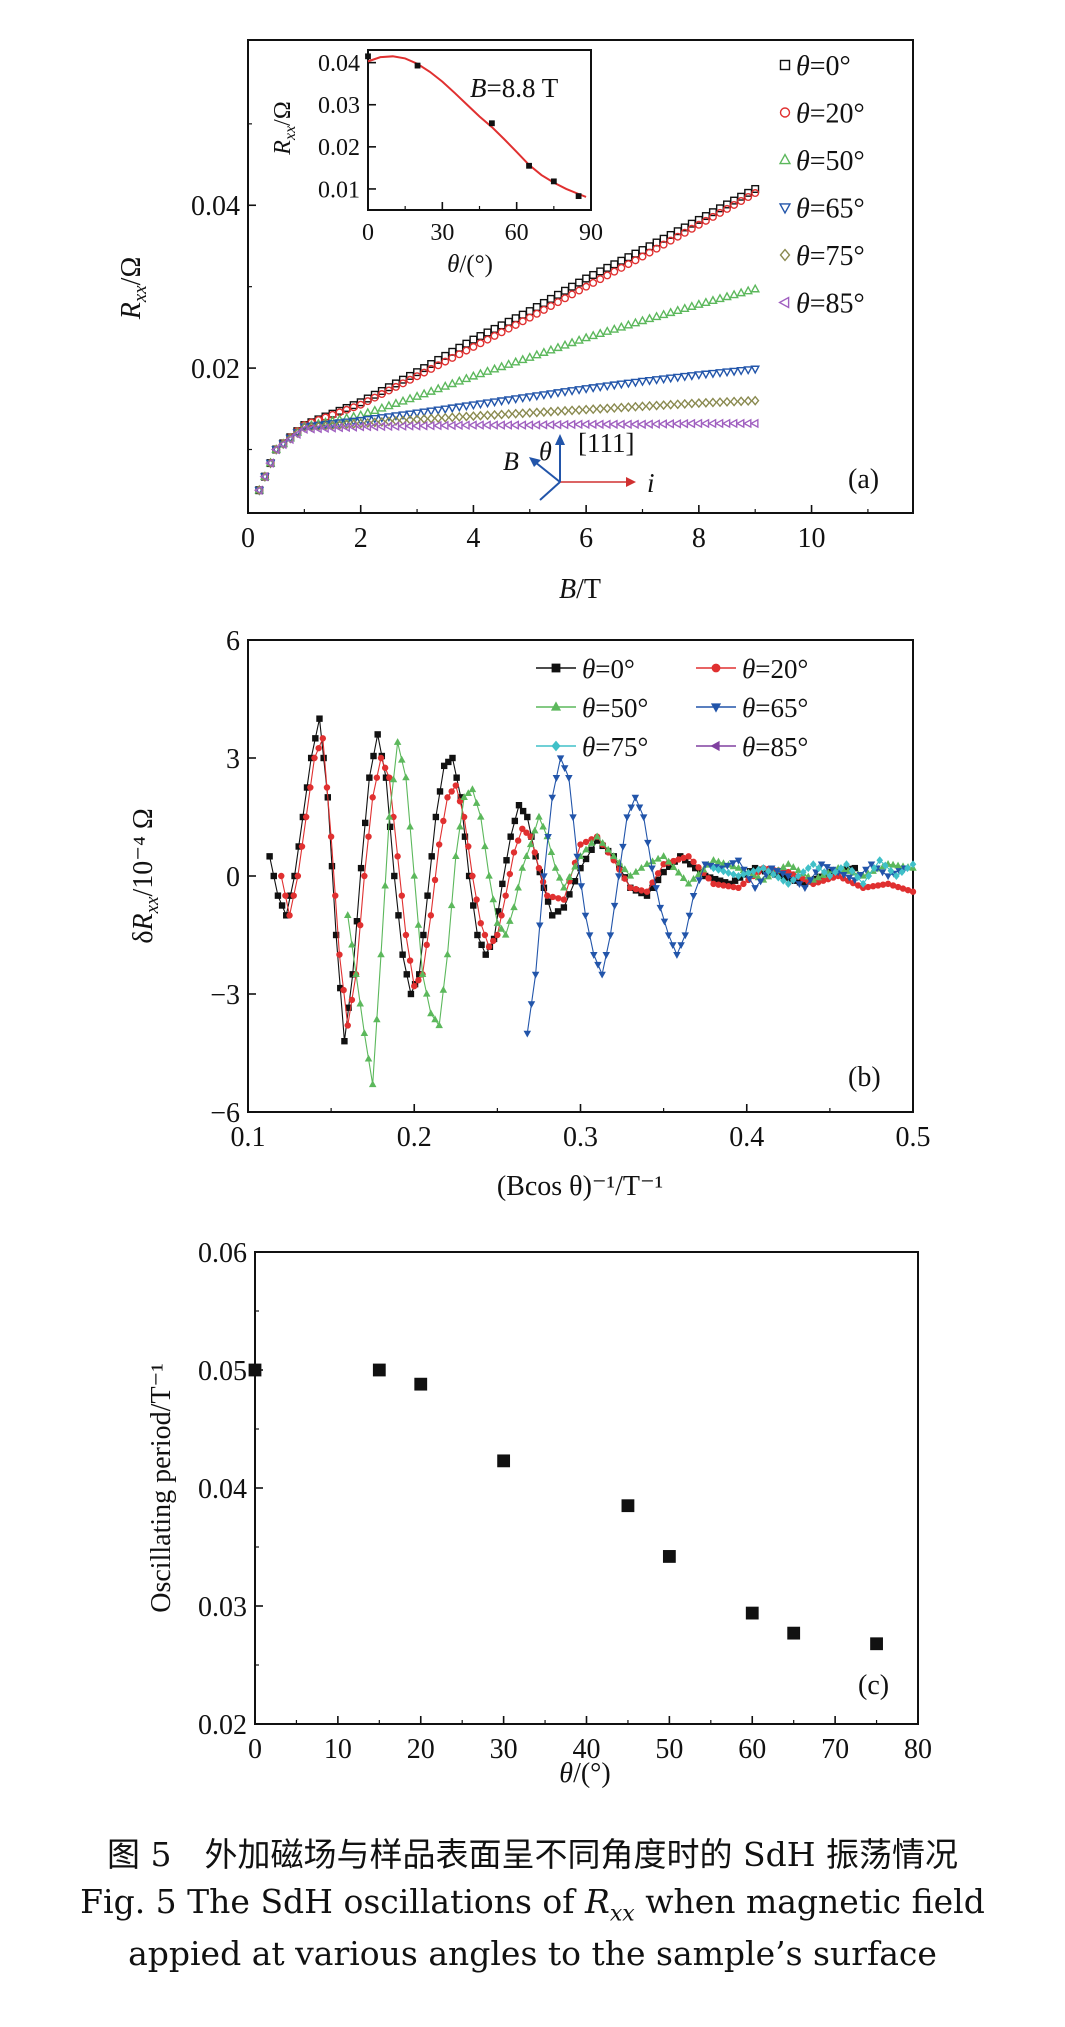  Describe the element at coordinates (248, 1137) in the screenshot. I see `x-tick-label: 0.1` at that location.